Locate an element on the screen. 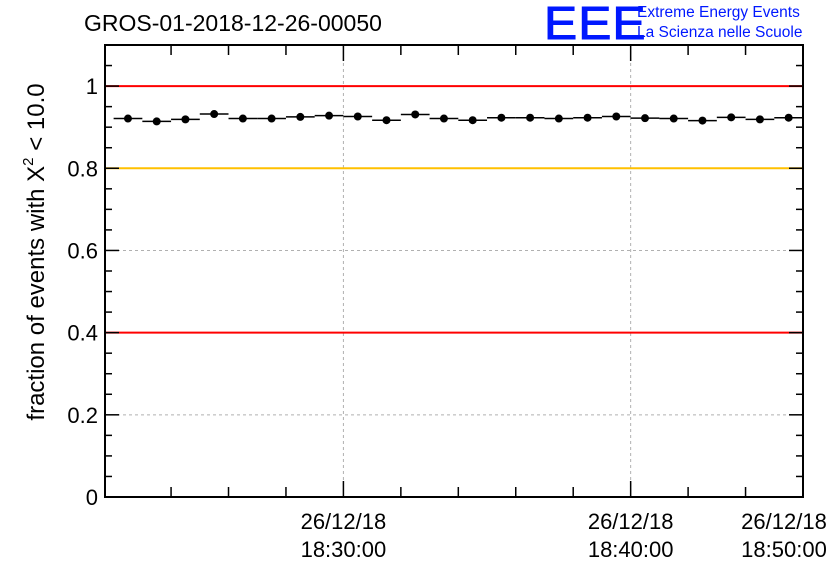  x-tick-label-time: 18:40:00 is located at coordinates (631, 549).